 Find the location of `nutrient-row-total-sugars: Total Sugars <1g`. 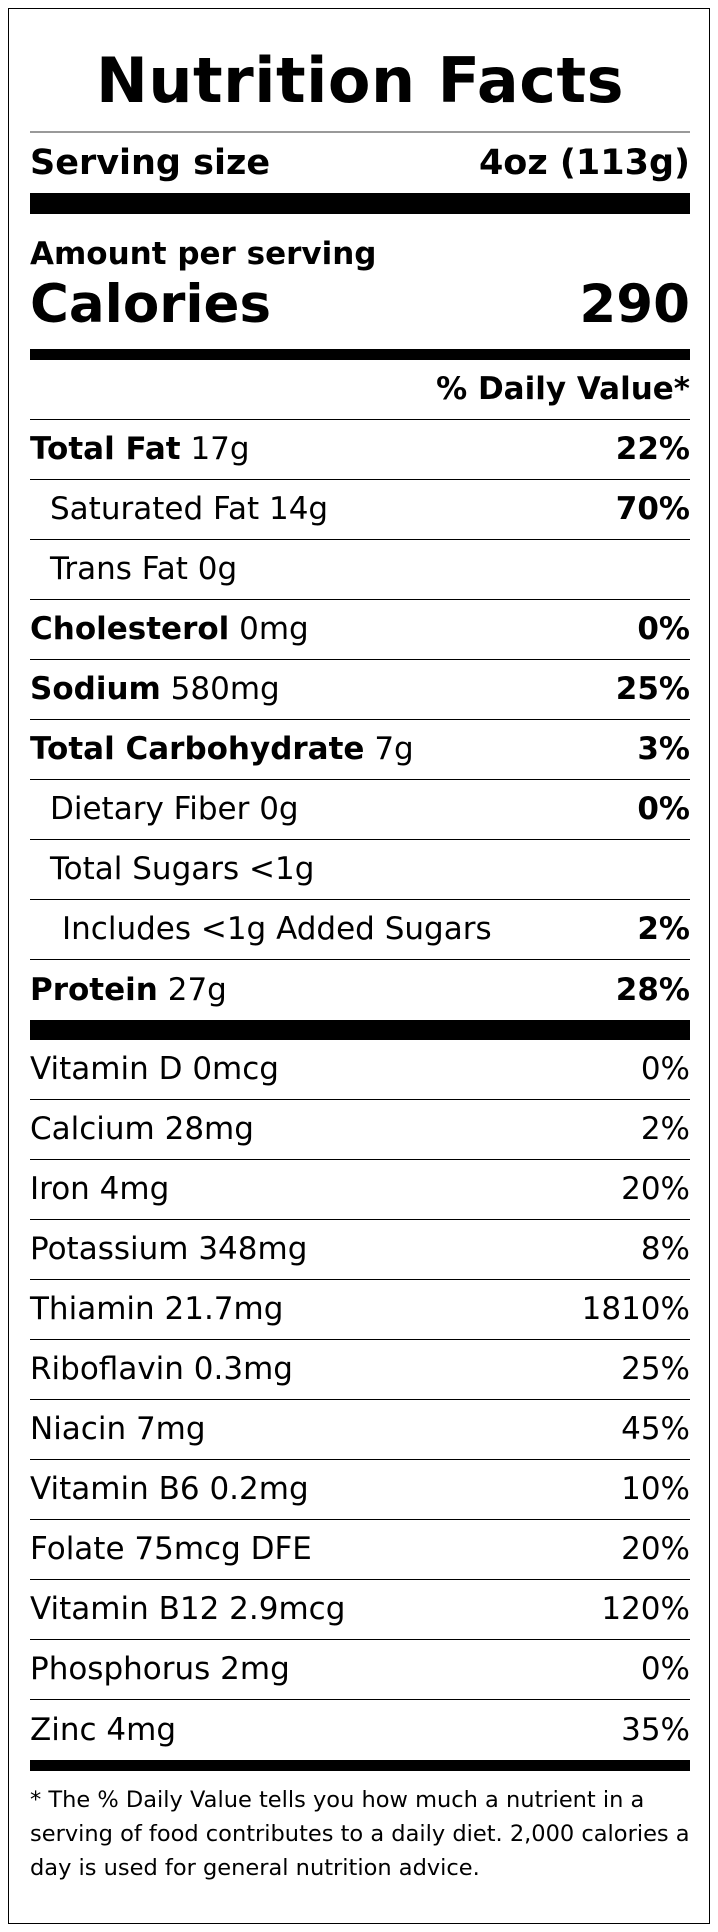

nutrient-row-total-sugars: Total Sugars <1g is located at coordinates (360, 870).